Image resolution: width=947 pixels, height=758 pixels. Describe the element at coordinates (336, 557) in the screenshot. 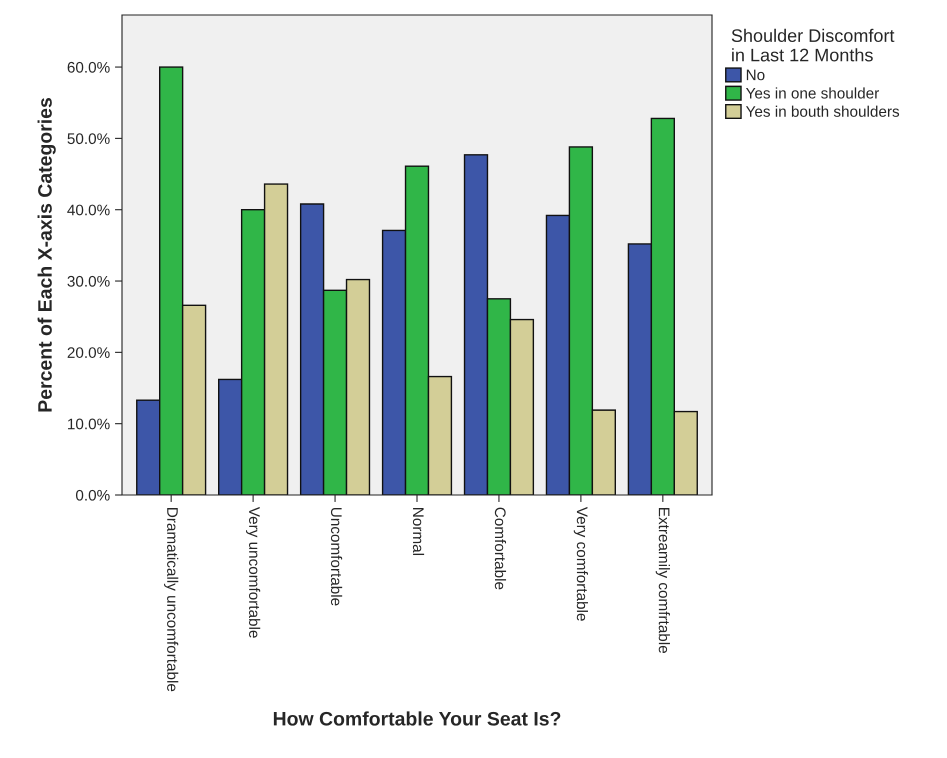

I see `x-tick-label: Uncomfortable` at that location.